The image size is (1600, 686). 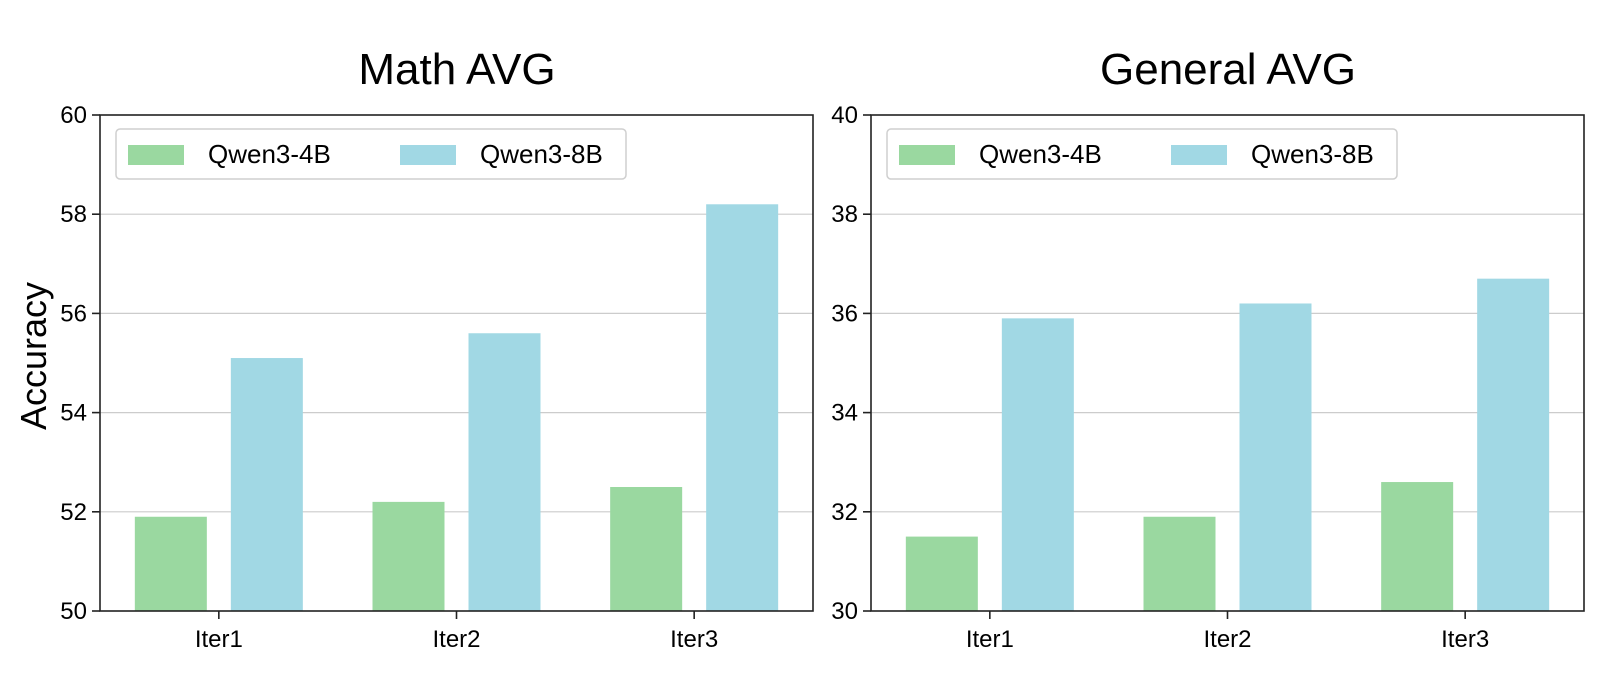 I want to click on y-tick-label: 36, so click(x=844, y=313).